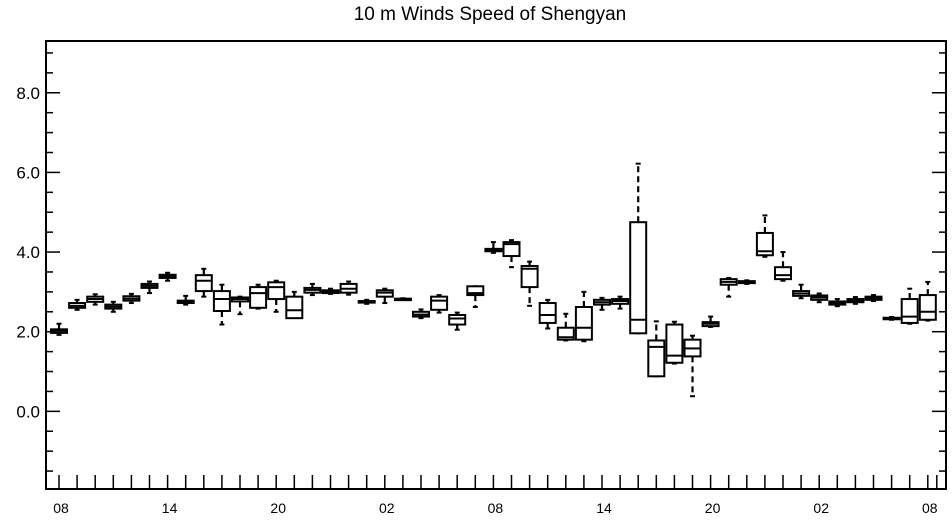  I want to click on y-tick-label: 8.0, so click(28, 93).